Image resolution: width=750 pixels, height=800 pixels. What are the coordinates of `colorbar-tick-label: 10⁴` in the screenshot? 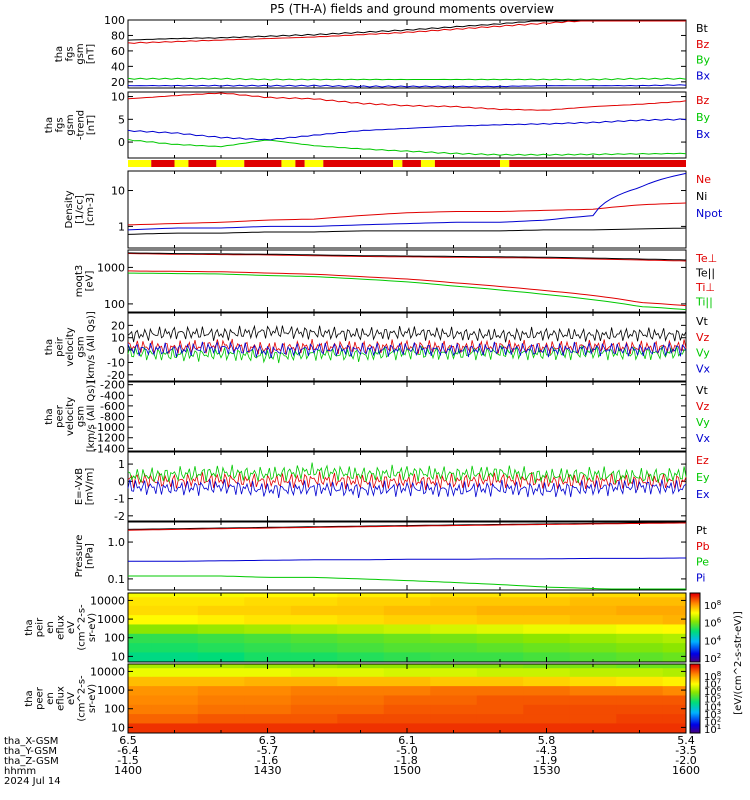 It's located at (713, 640).